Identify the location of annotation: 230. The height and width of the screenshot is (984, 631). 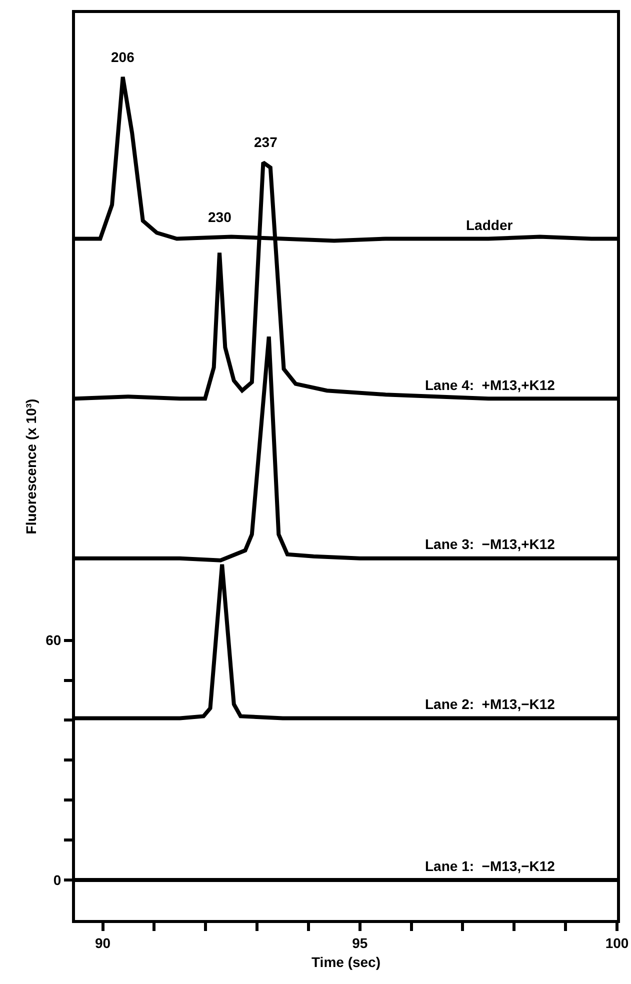
(220, 217).